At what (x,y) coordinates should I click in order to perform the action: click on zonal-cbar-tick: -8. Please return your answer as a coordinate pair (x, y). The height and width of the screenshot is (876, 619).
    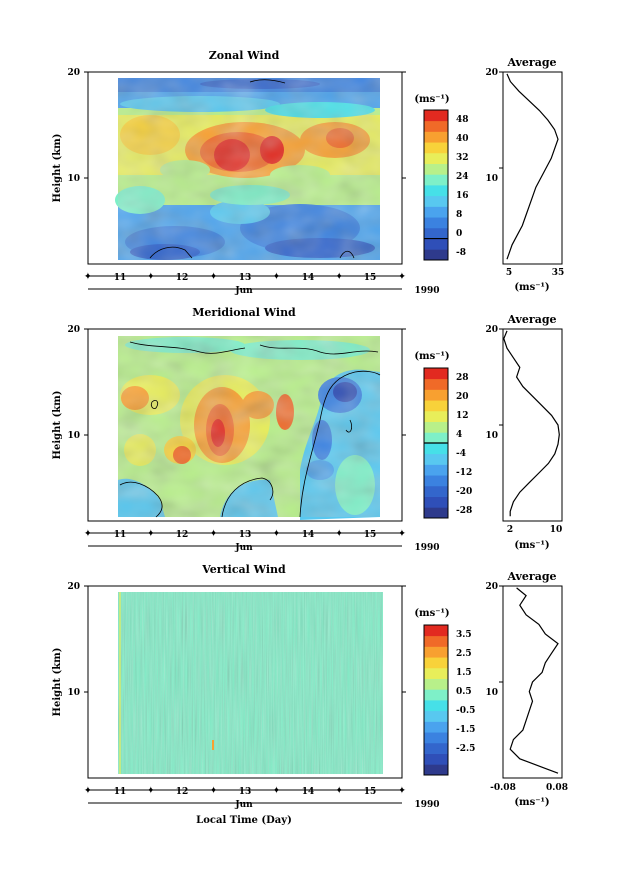
    Looking at the image, I should click on (461, 253).